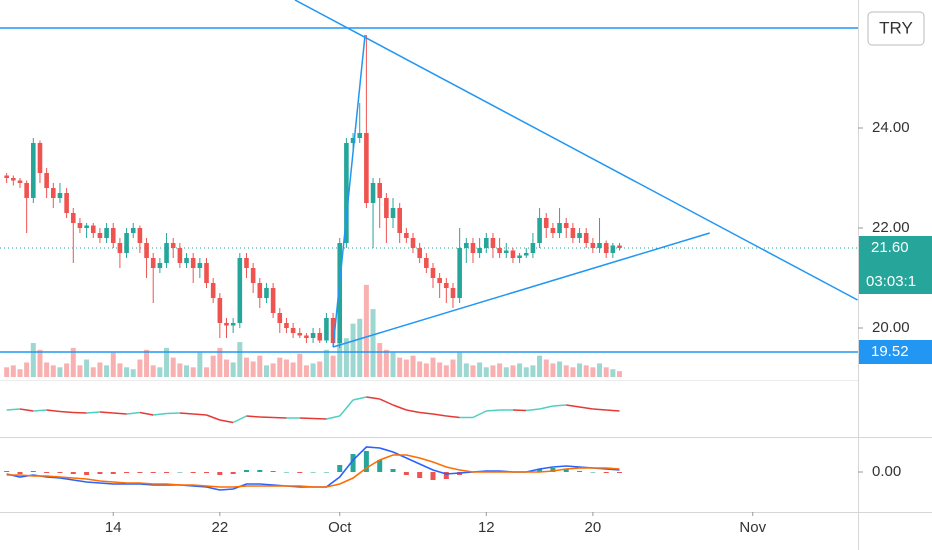  Describe the element at coordinates (886, 471) in the screenshot. I see `macd-tick-label: 0.00` at that location.